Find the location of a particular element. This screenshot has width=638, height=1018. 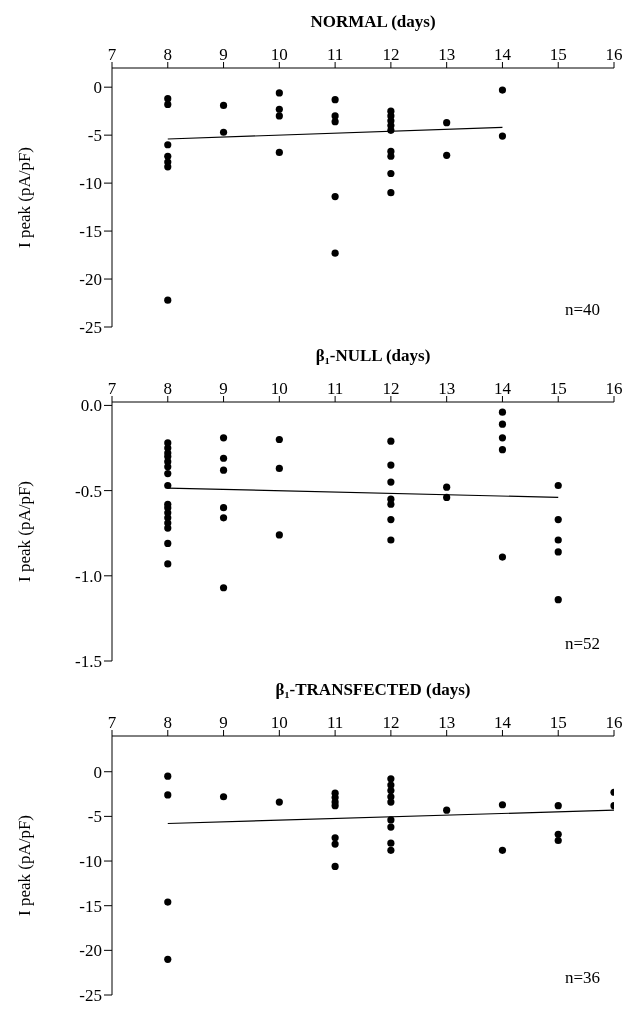

y-tick-label: -20 is located at coordinates (90, 951).